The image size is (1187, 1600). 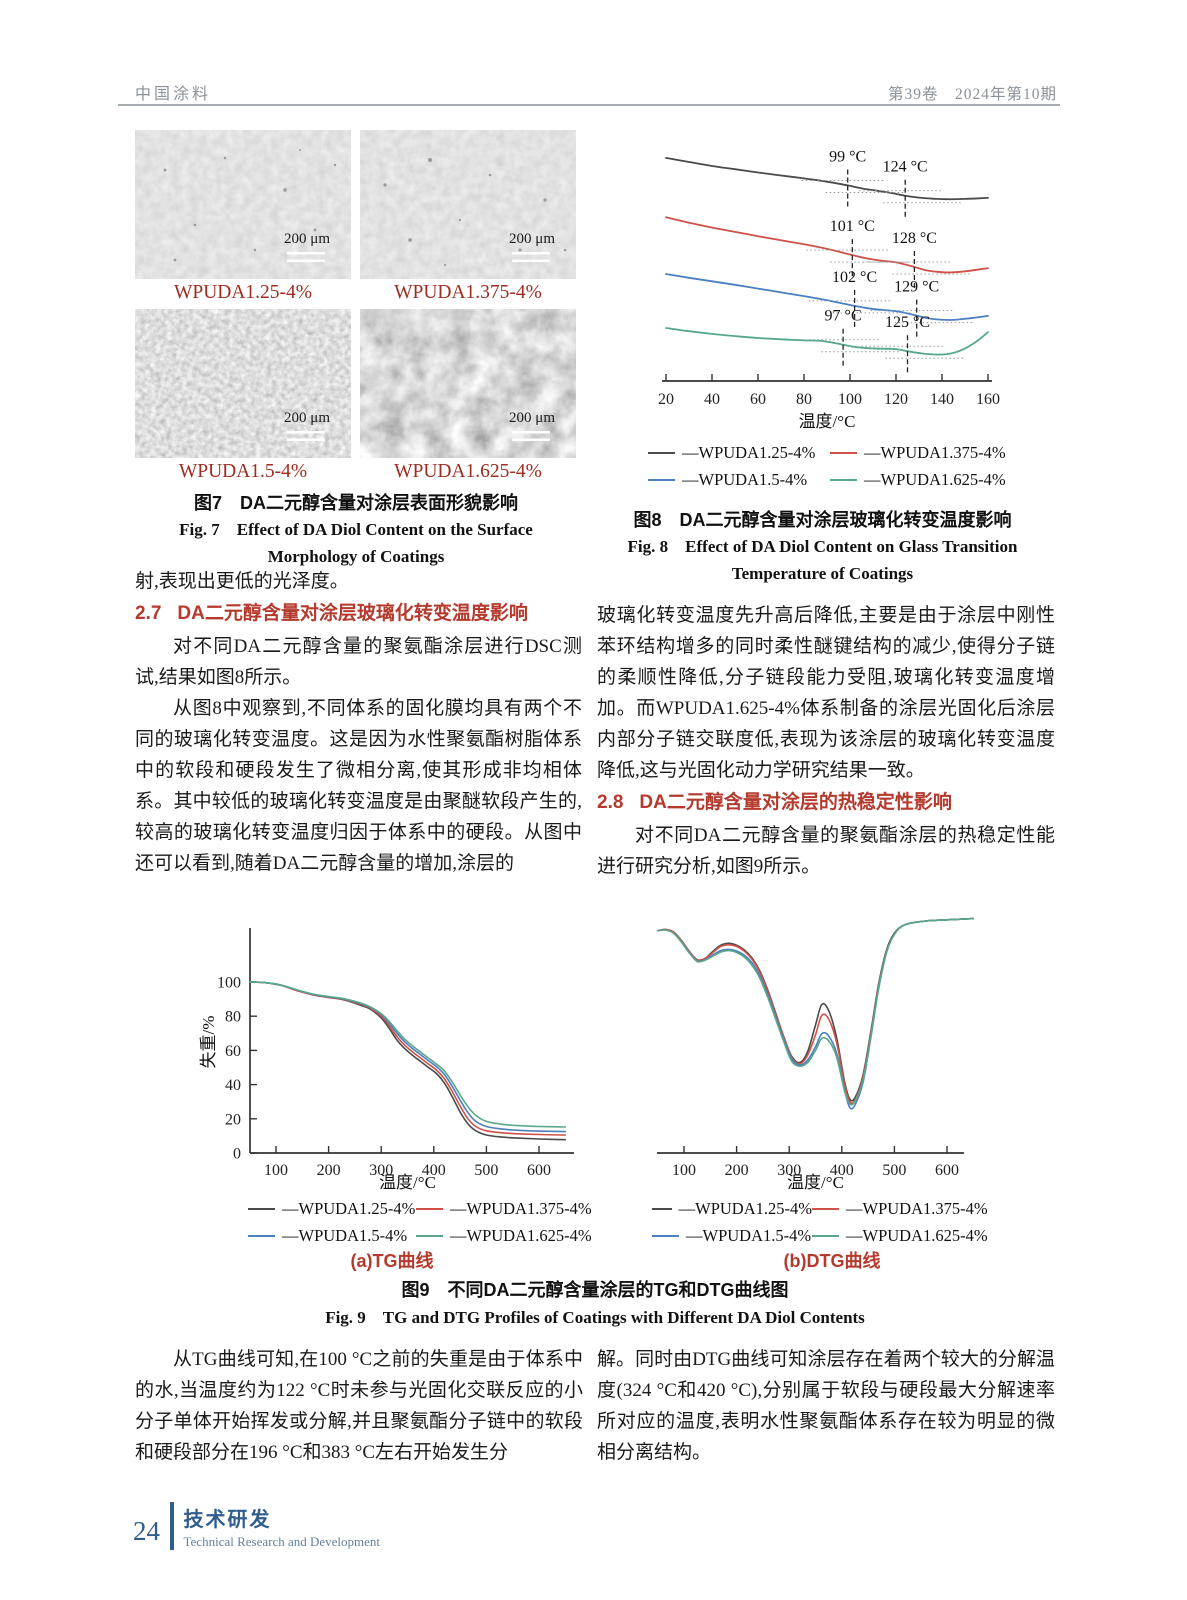 I want to click on section-title: DA二元醇含量对涂层玻璃化转变温度影响, so click(x=352, y=613).